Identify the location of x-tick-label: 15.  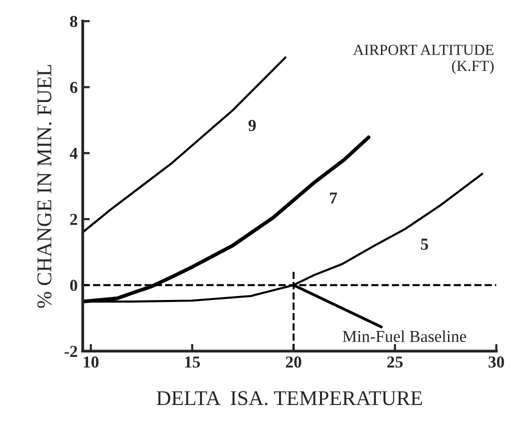
(192, 362).